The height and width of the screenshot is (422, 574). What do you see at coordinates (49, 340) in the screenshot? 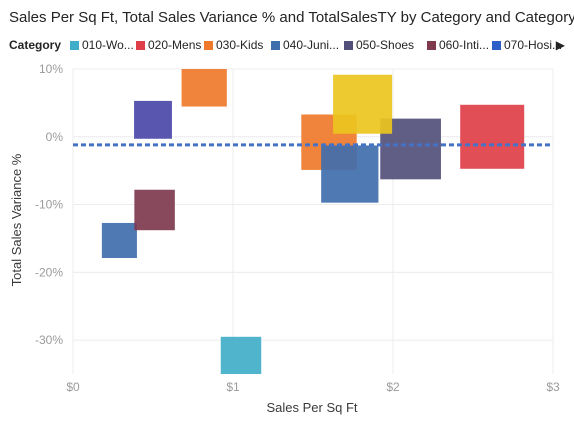
I see `y-tick-label: -30%` at bounding box center [49, 340].